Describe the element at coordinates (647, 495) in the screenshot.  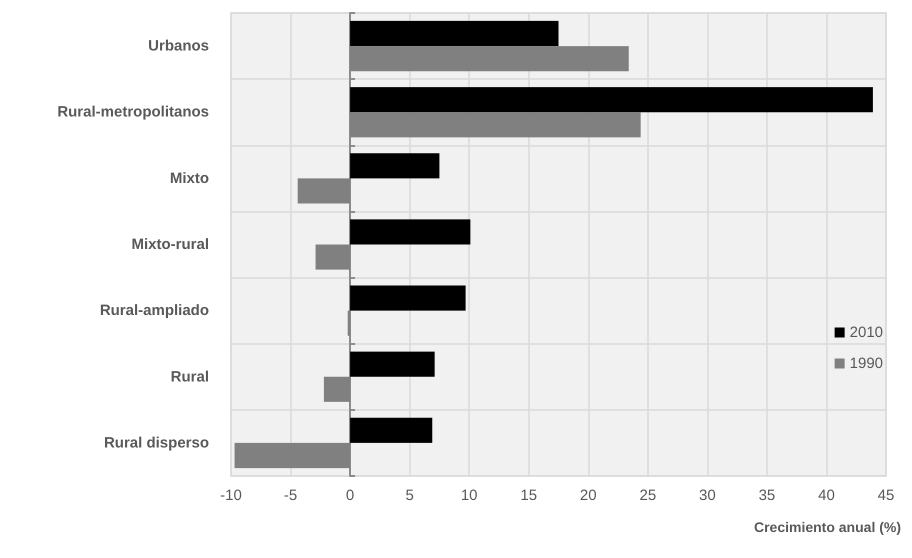
I see `x-tick-label: 25` at that location.